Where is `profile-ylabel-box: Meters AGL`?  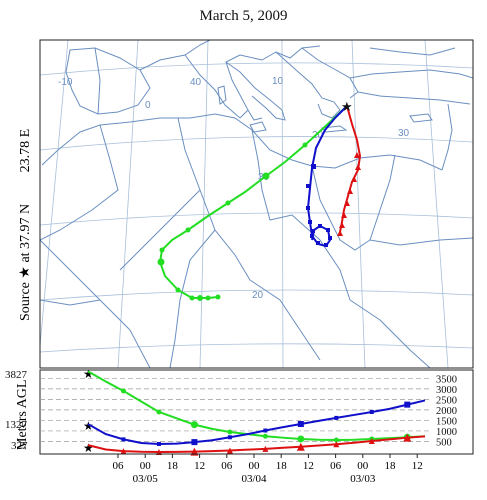
profile-ylabel-box: Meters AGL is located at coordinates (17, 412).